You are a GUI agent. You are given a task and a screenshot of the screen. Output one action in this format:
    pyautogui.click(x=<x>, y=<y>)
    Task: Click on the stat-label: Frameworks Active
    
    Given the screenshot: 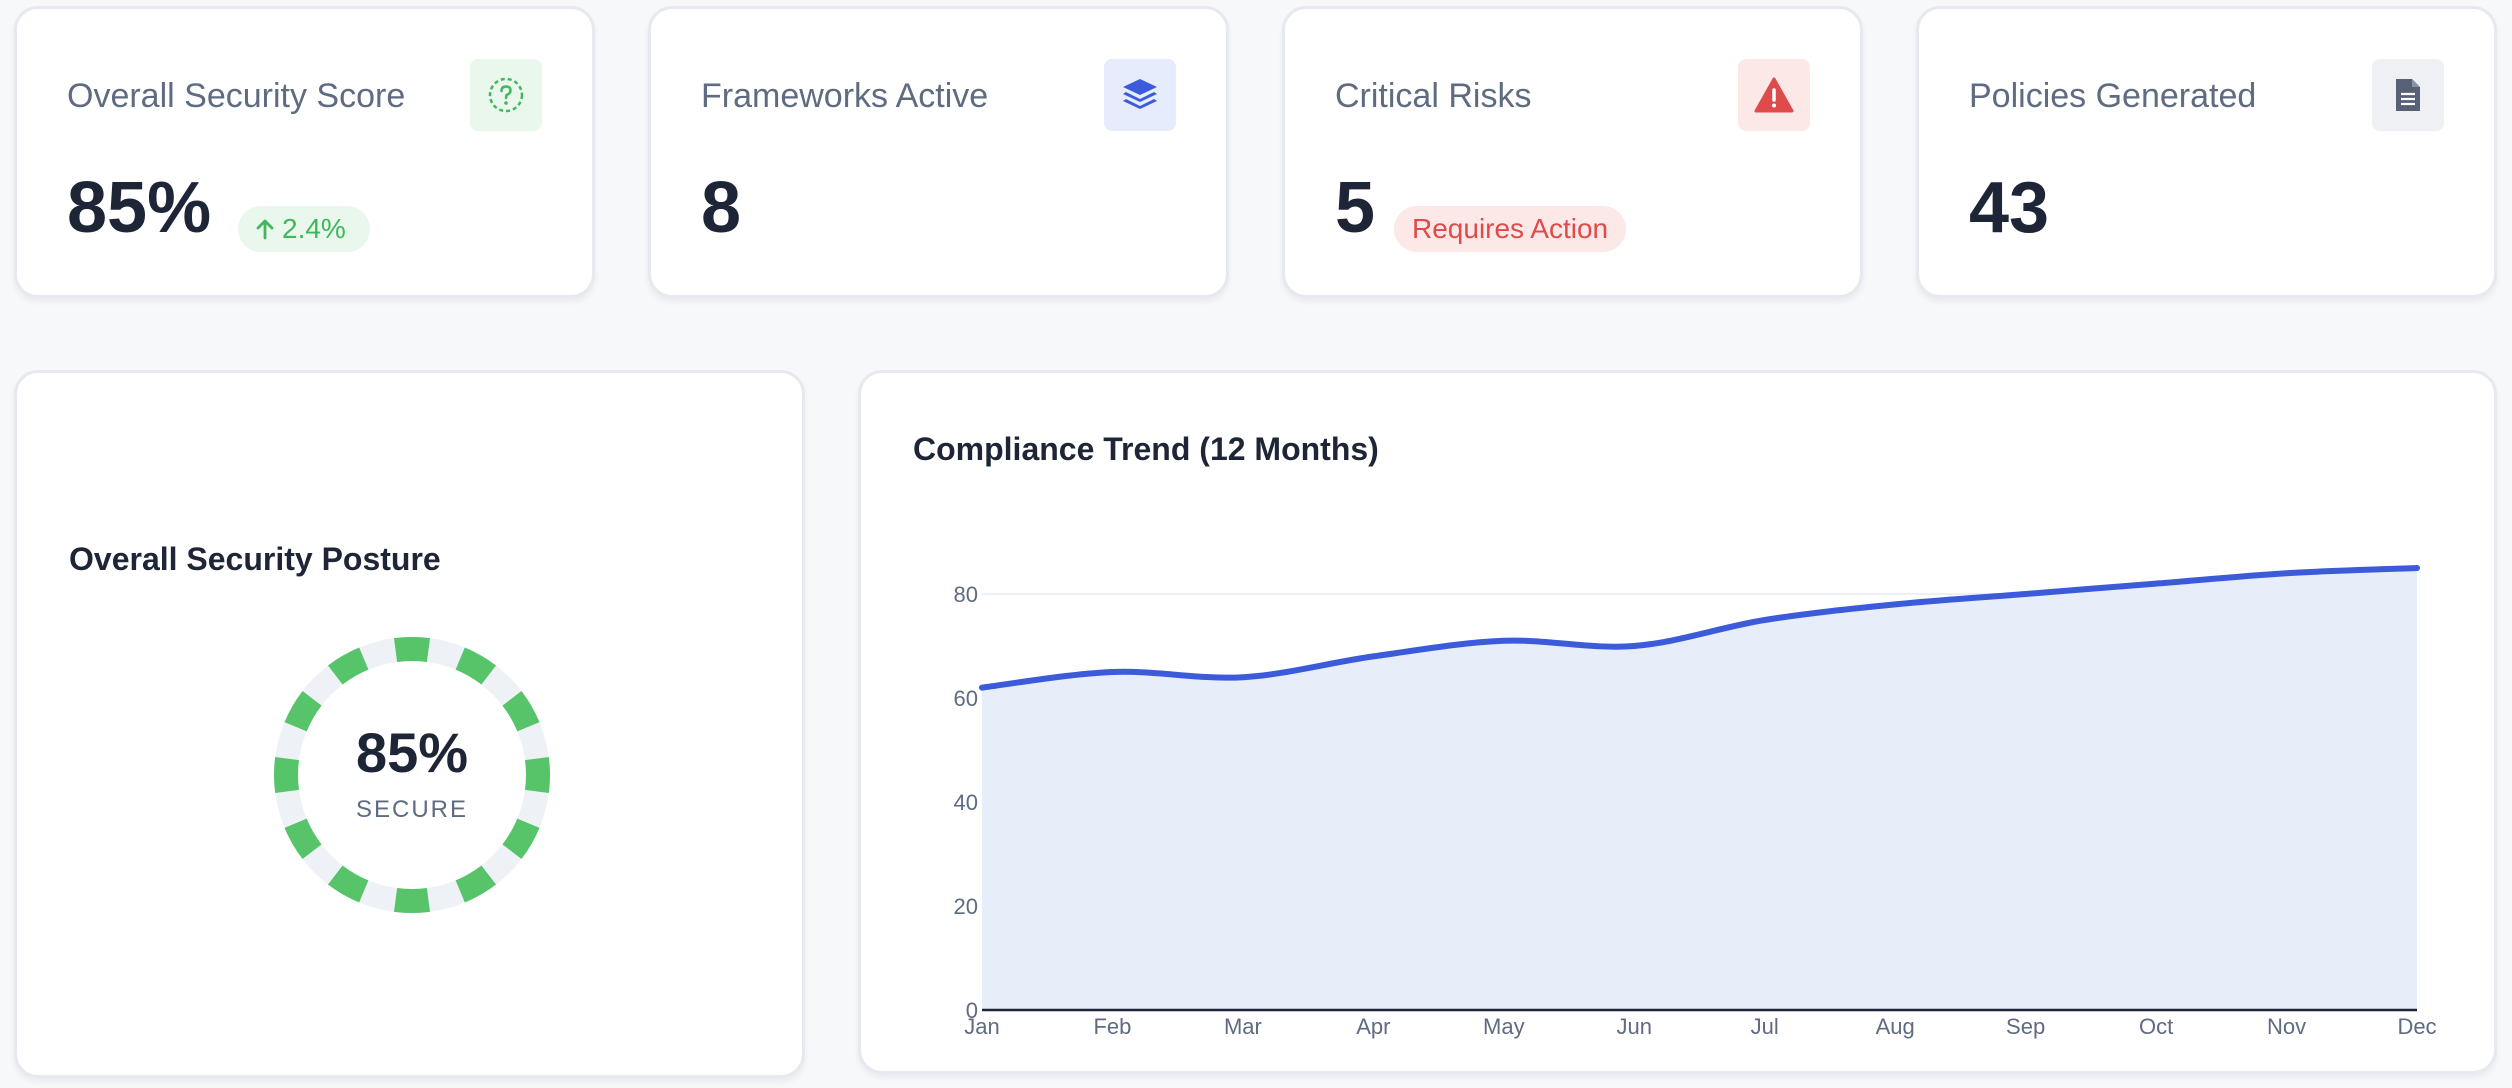 What is the action you would take?
    pyautogui.click(x=845, y=96)
    